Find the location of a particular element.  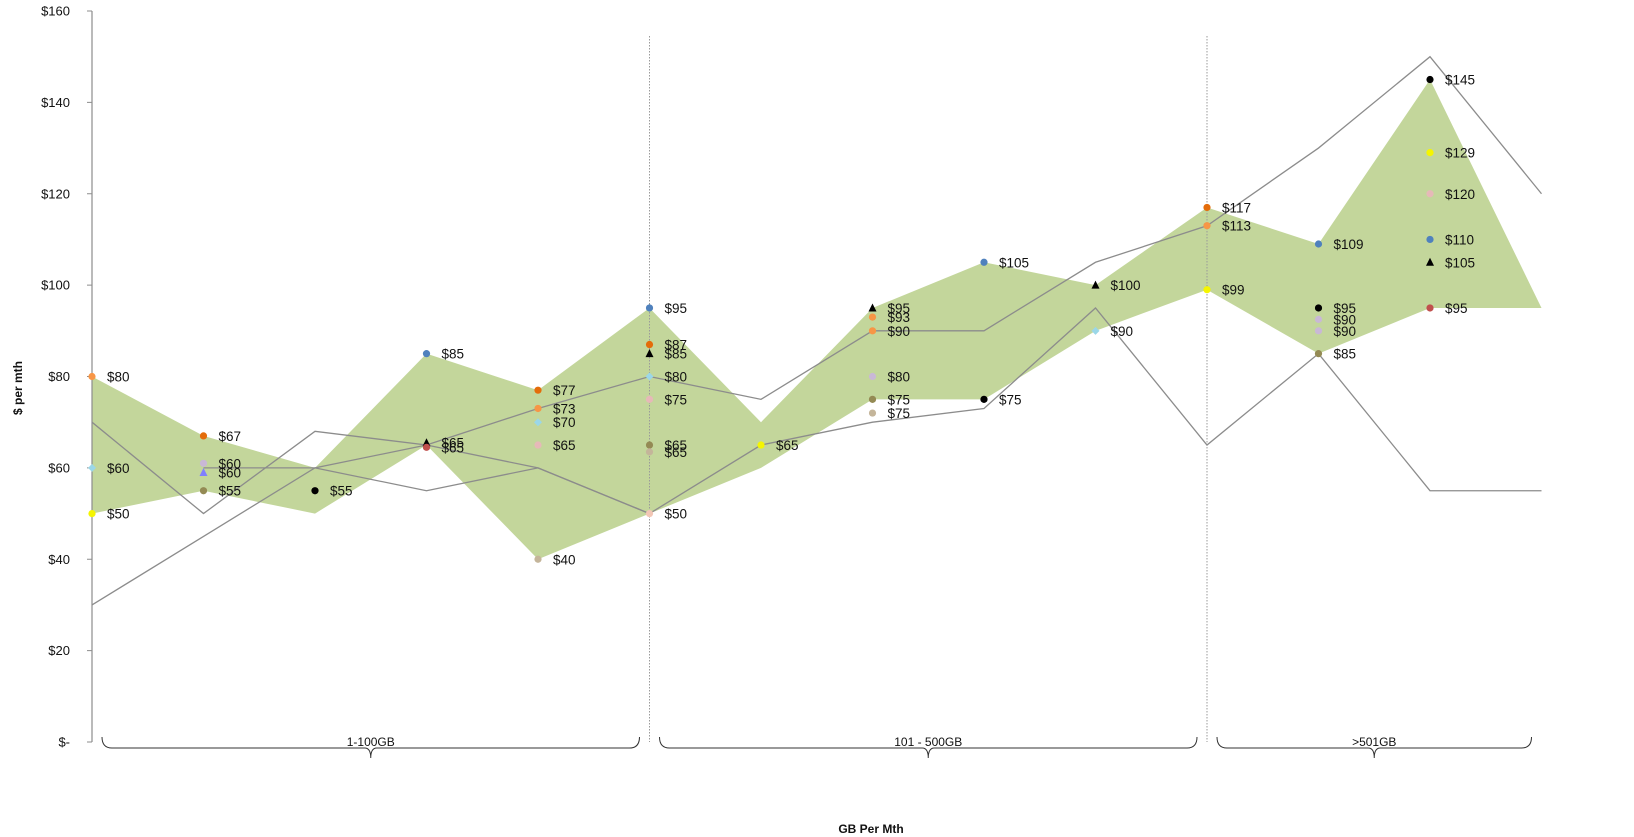

data-label: $85 is located at coordinates (453, 354).